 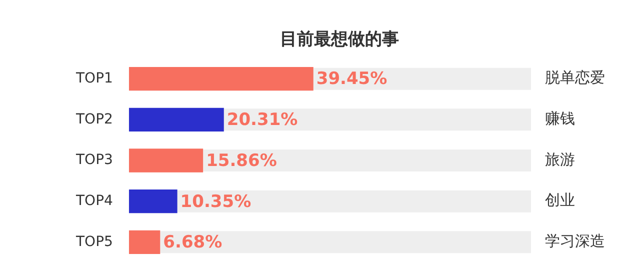 I want to click on data-label: 10.35%, so click(x=216, y=202).